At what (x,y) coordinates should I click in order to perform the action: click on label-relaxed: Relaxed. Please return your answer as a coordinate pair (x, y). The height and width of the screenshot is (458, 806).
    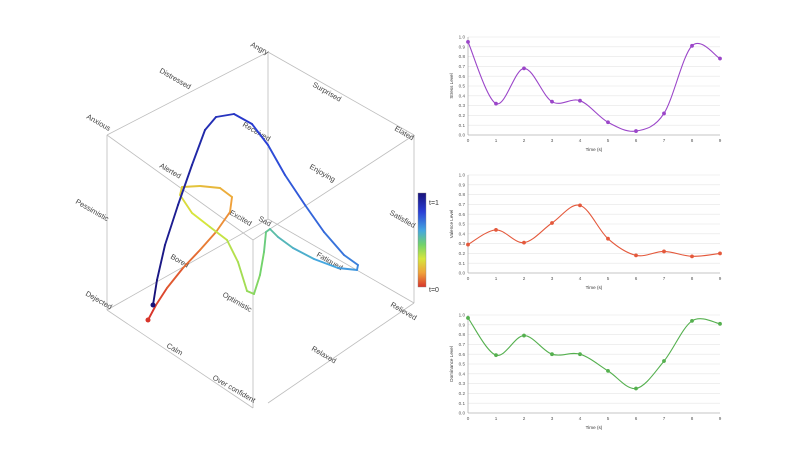
    Looking at the image, I should click on (324, 354).